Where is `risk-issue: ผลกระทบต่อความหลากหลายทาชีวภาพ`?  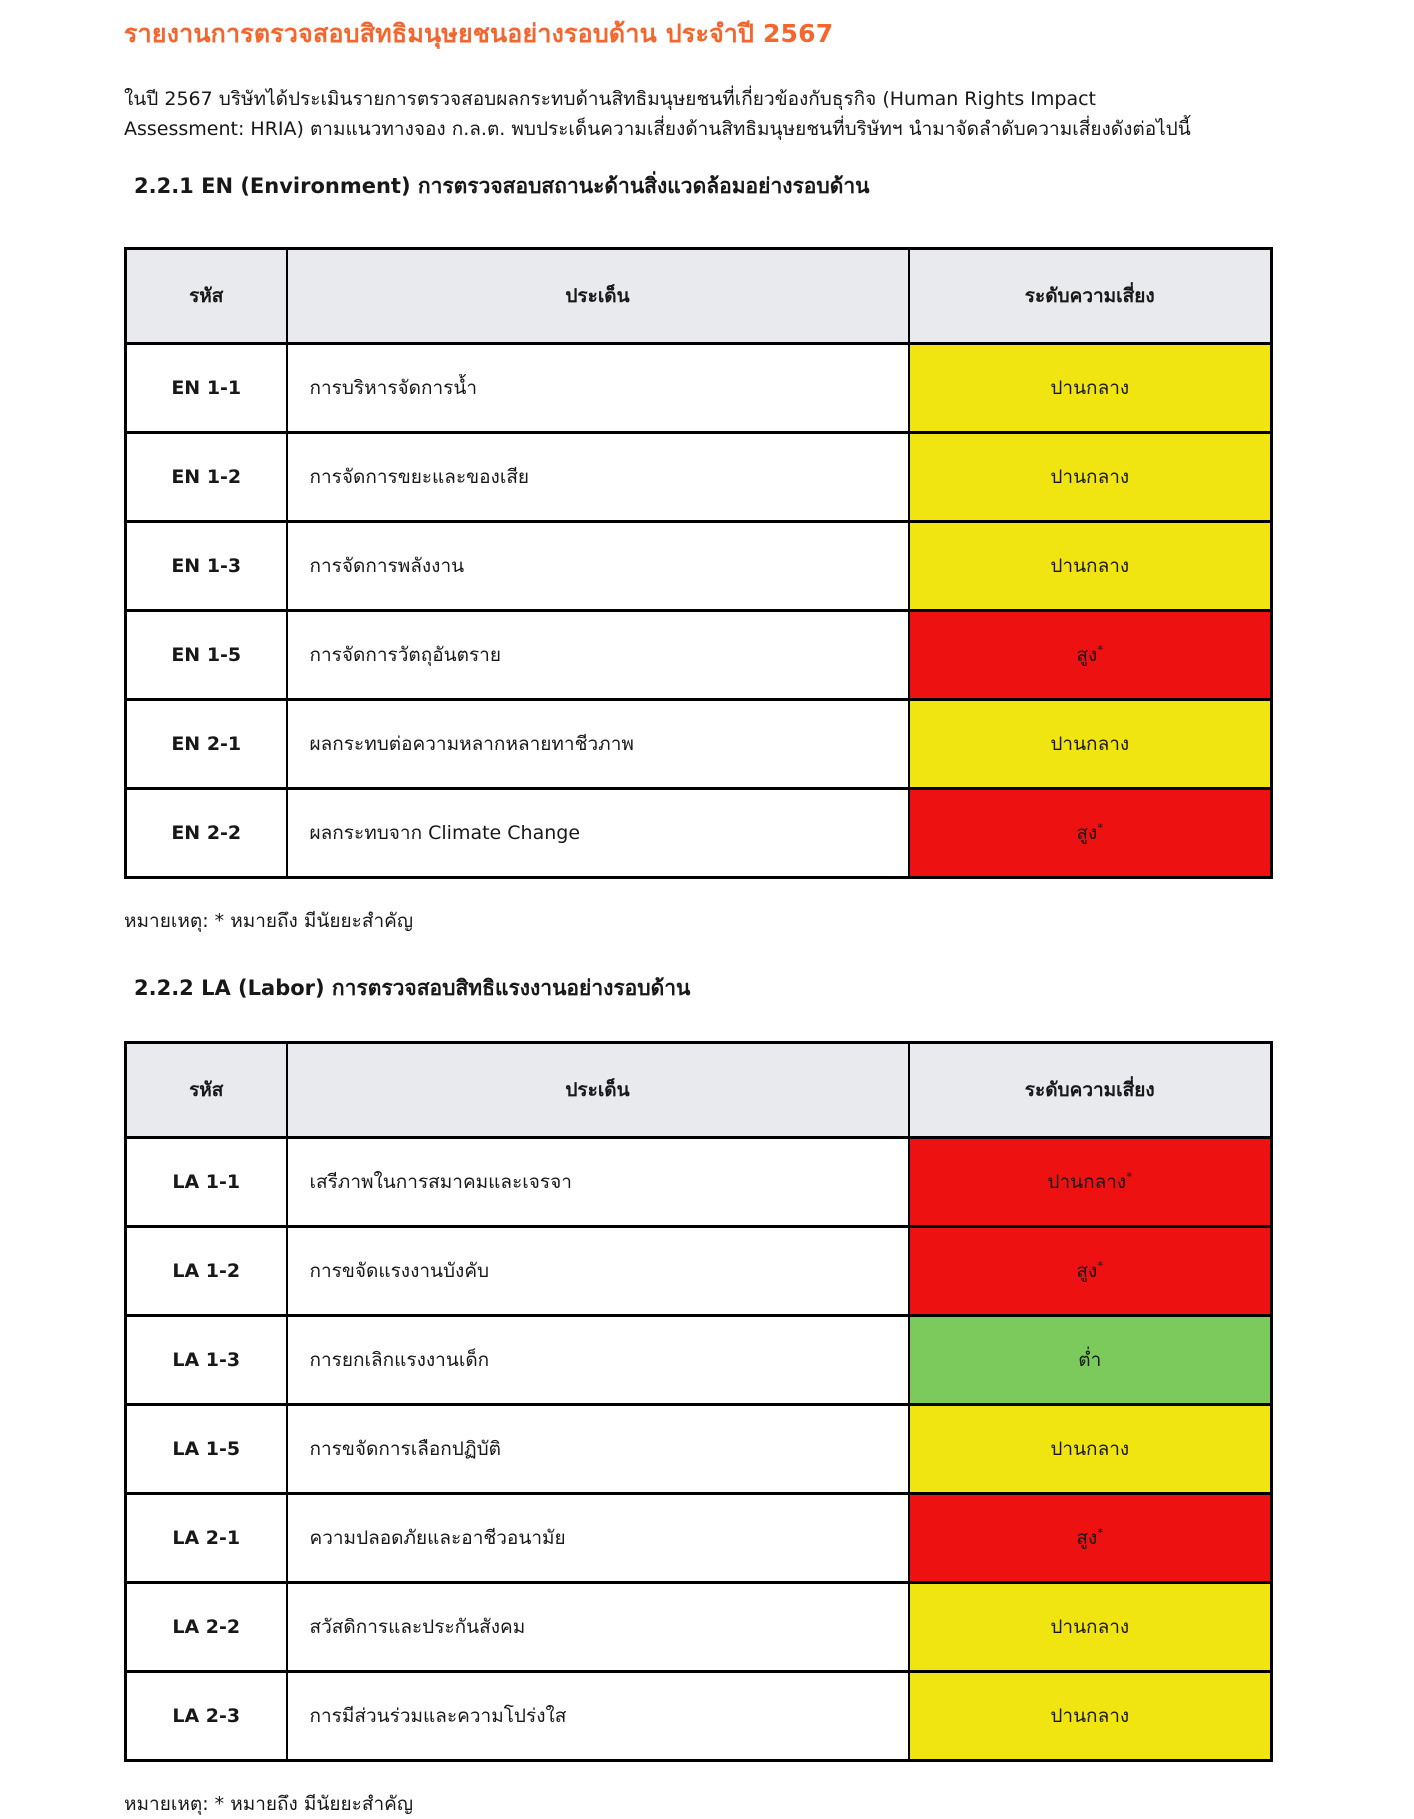
risk-issue: ผลกระทบต่อความหลากหลายทาชีวภาพ is located at coordinates (597, 744).